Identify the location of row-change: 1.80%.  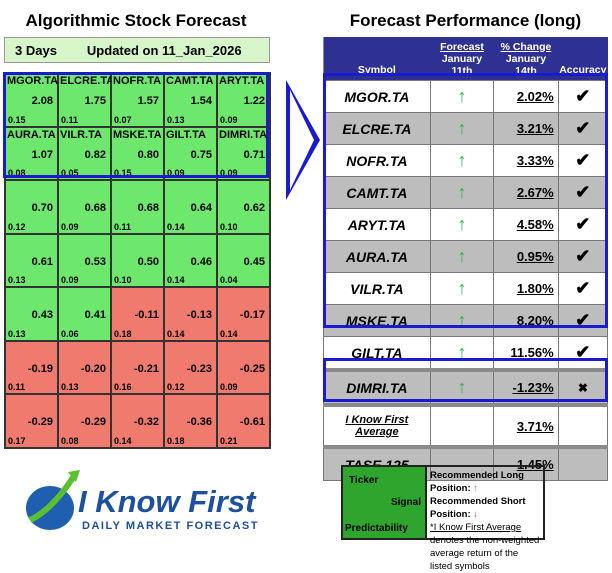
(526, 288).